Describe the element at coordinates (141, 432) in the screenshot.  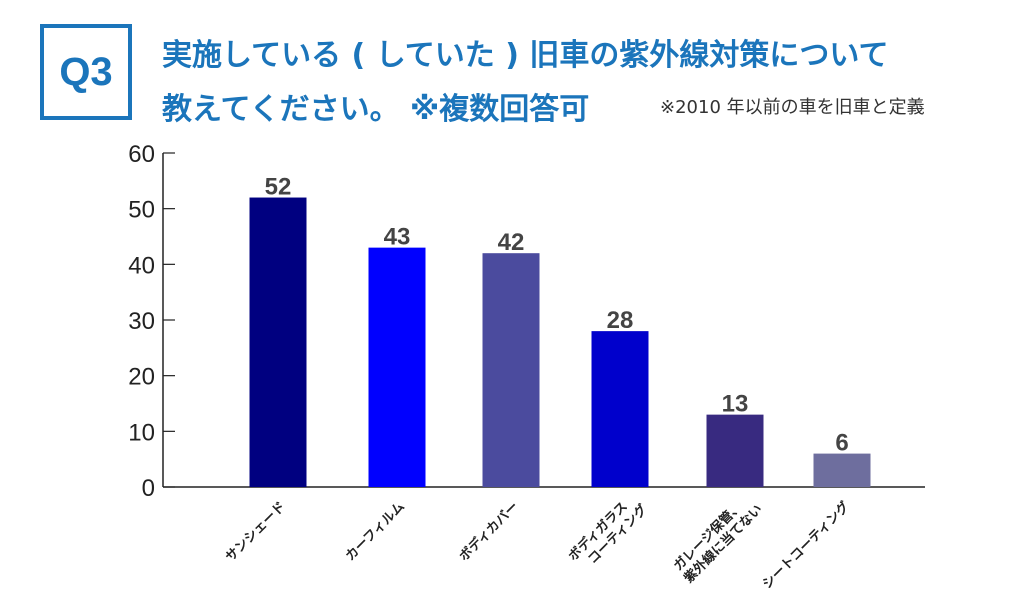
I see `y-tick-label: 10` at that location.